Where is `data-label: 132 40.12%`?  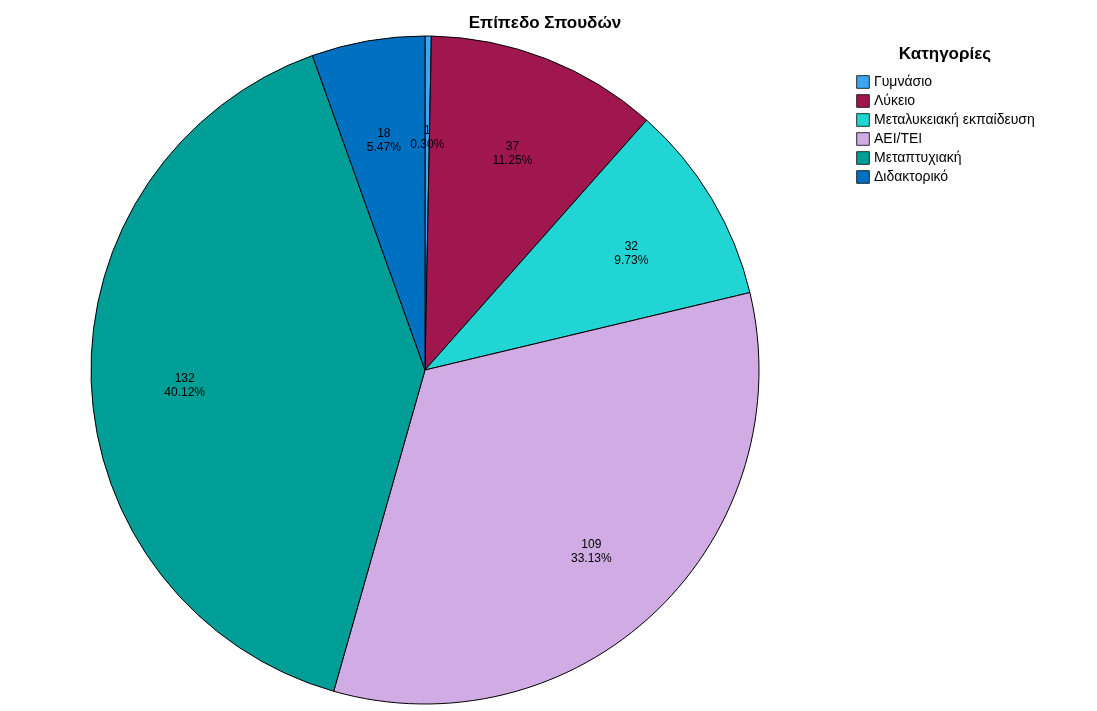
data-label: 132 40.12% is located at coordinates (185, 385).